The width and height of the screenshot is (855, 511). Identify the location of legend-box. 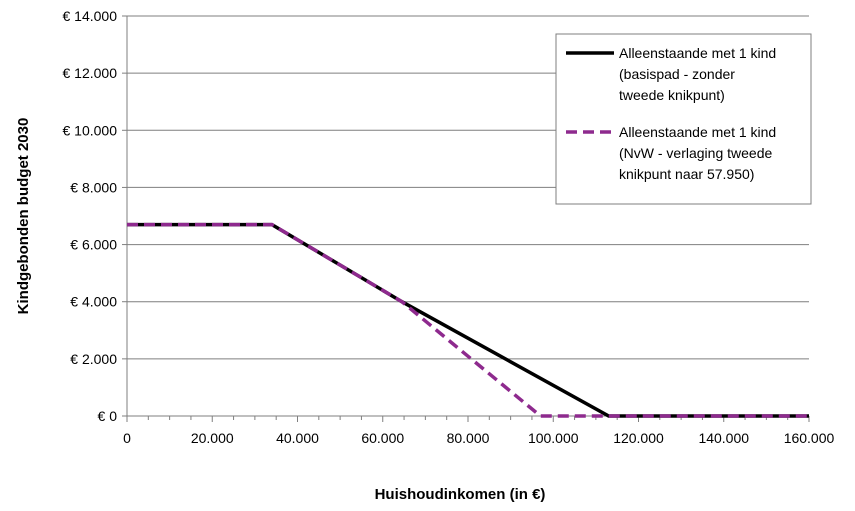
(683, 119).